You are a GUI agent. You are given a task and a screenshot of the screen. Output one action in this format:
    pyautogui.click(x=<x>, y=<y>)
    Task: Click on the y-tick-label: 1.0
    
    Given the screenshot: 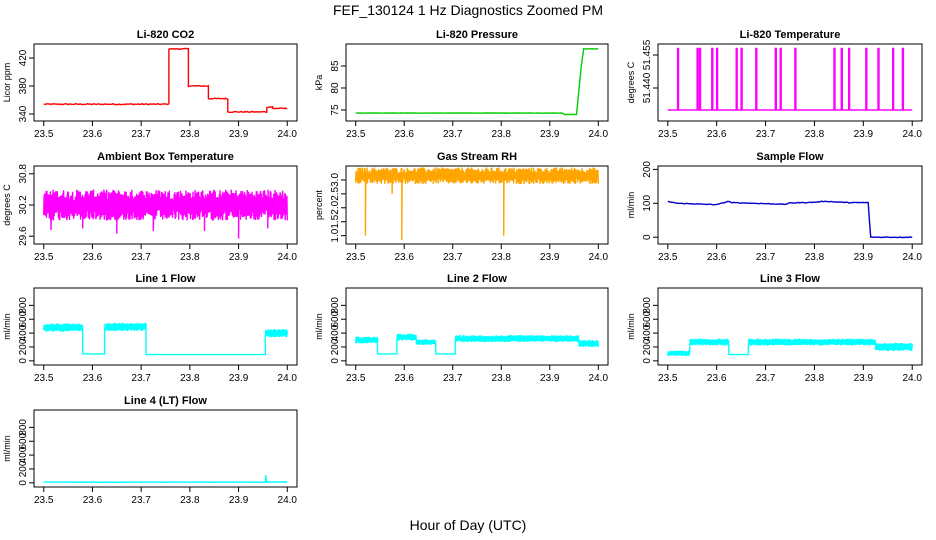 What is the action you would take?
    pyautogui.click(x=335, y=235)
    